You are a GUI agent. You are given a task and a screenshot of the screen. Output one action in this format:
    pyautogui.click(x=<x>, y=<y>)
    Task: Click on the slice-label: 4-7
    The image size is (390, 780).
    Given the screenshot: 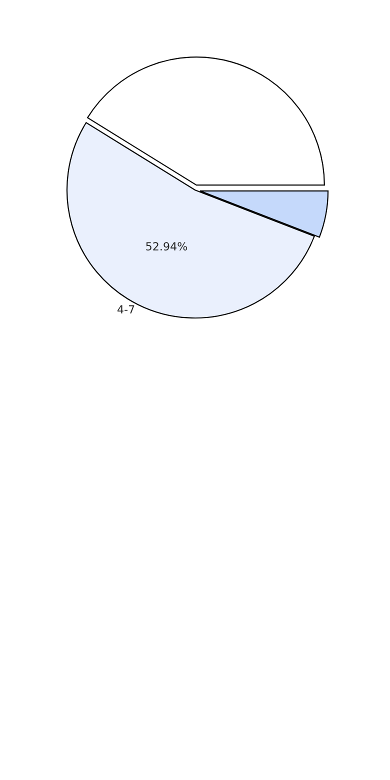 What is the action you would take?
    pyautogui.click(x=126, y=309)
    